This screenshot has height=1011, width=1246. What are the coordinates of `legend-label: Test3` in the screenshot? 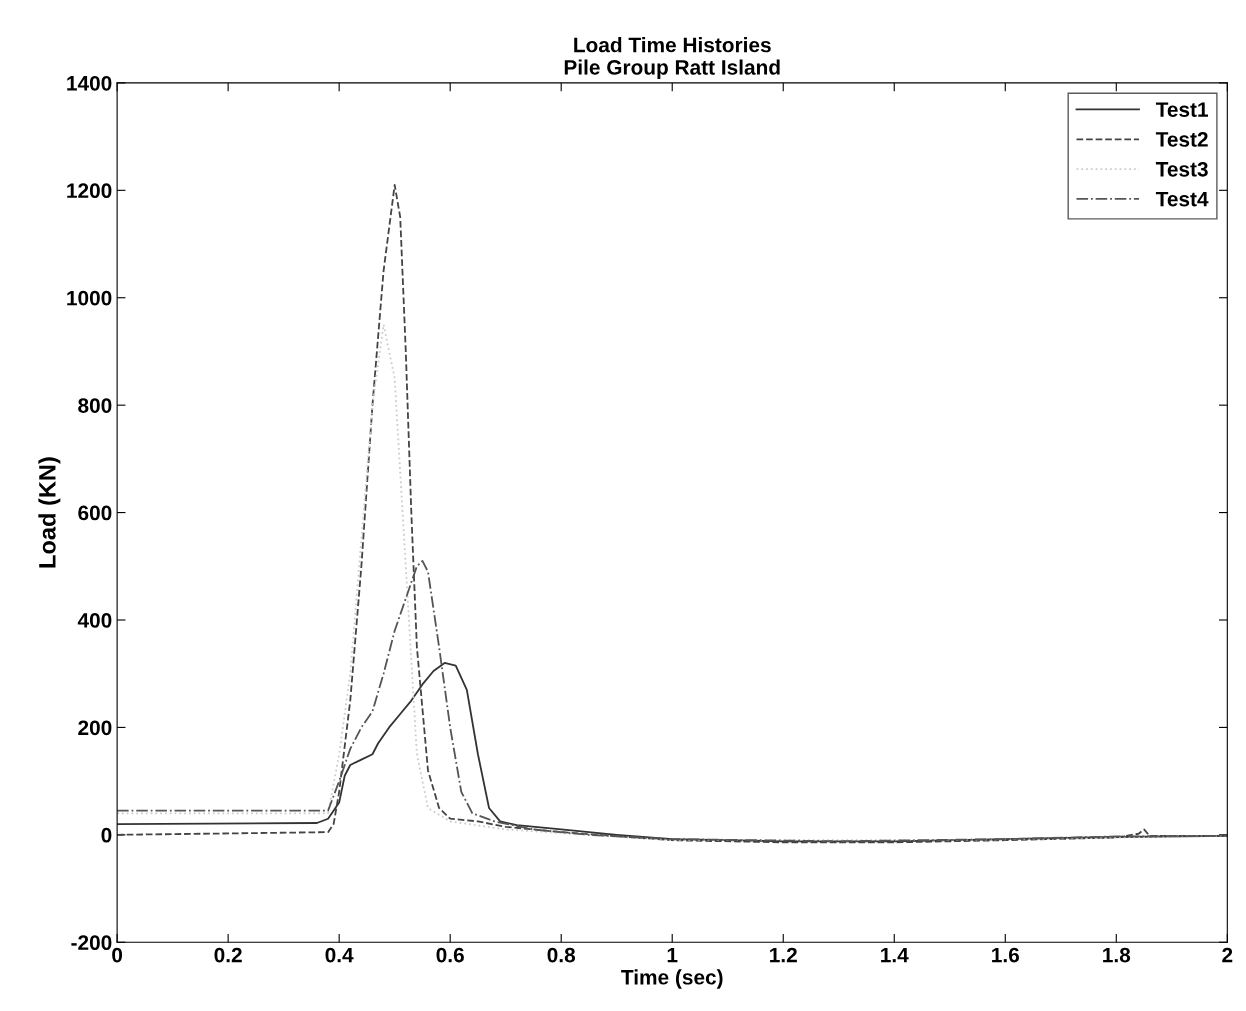 It's located at (1181, 169).